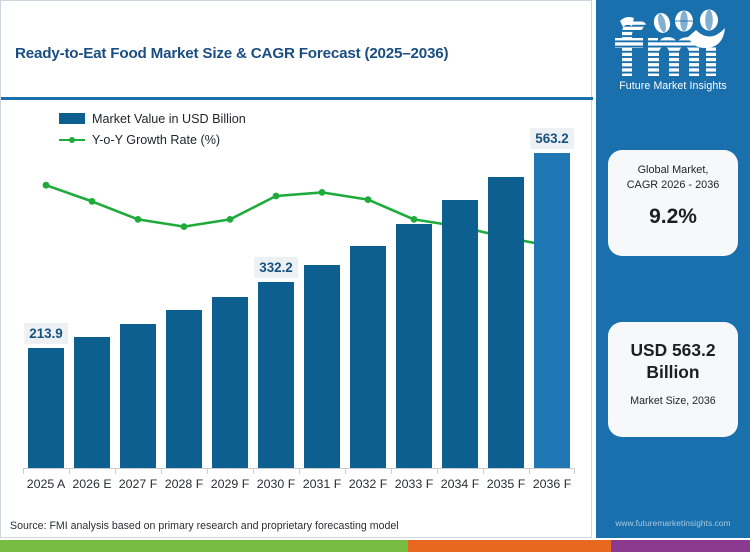 This screenshot has height=552, width=750. I want to click on bar-2034-f, so click(460, 334).